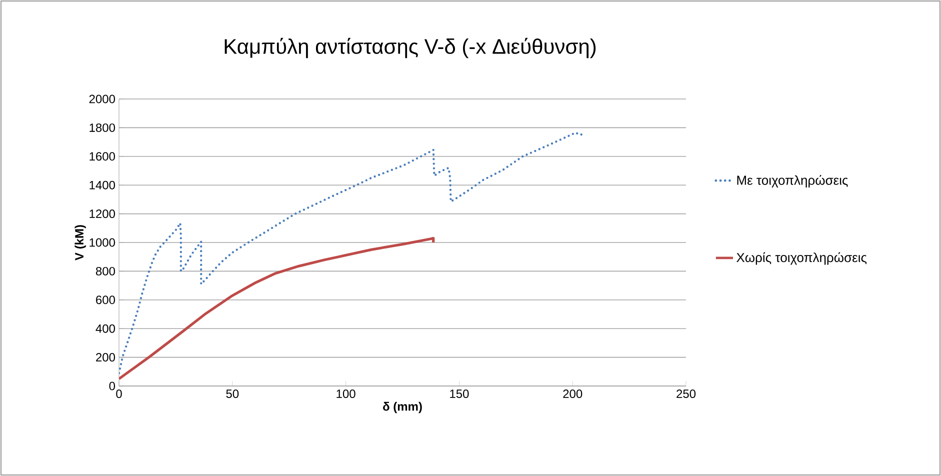 The width and height of the screenshot is (941, 476). Describe the element at coordinates (119, 394) in the screenshot. I see `x-tick-label: 0` at that location.